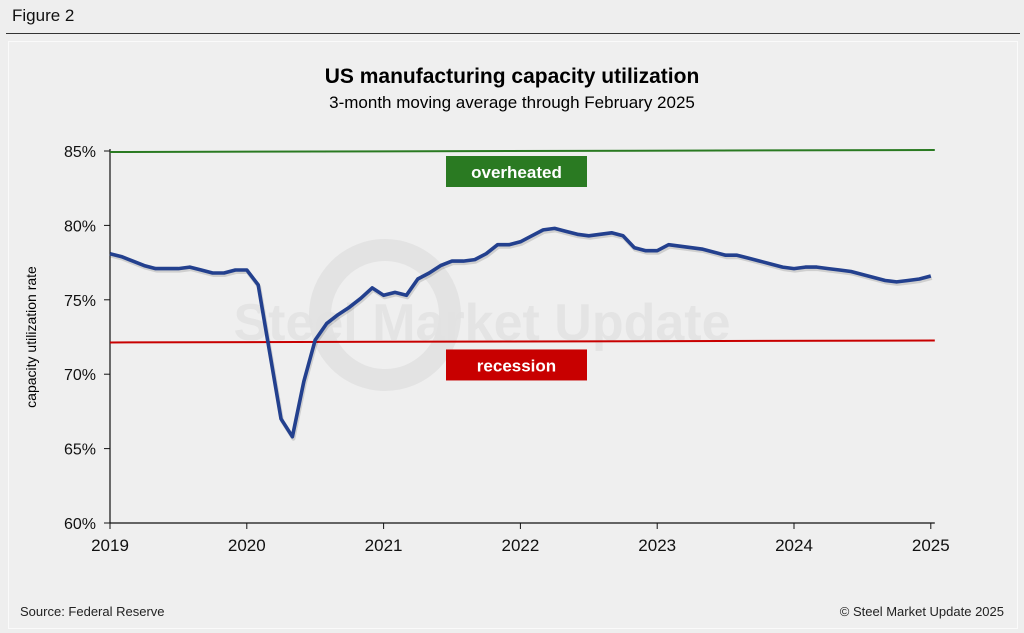 The height and width of the screenshot is (633, 1024). Describe the element at coordinates (80, 524) in the screenshot. I see `y-tick-label: 60%` at that location.